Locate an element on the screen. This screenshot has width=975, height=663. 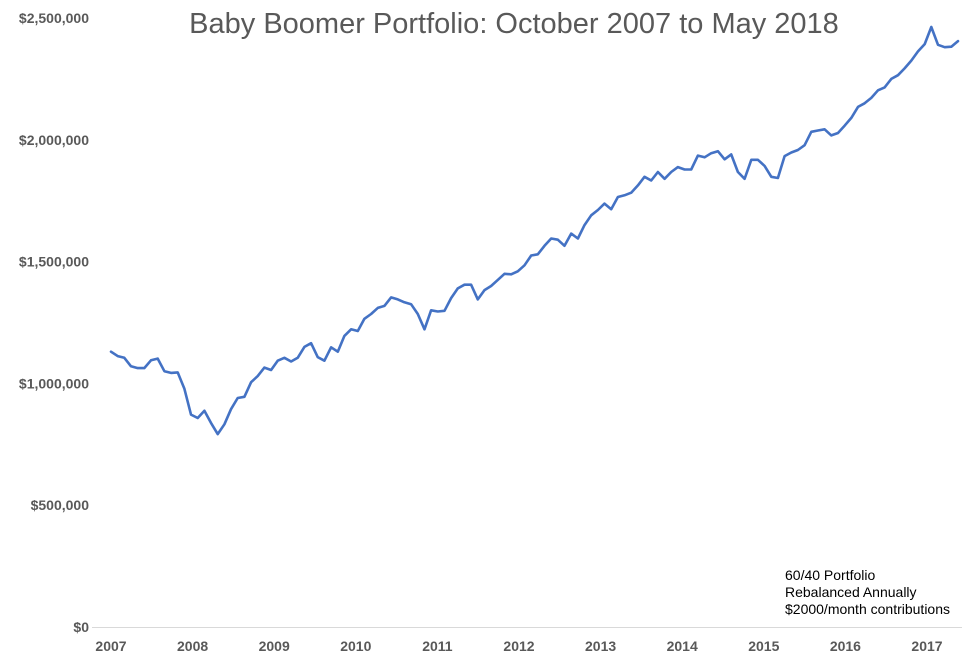
x-tick-label: 2009 is located at coordinates (274, 646).